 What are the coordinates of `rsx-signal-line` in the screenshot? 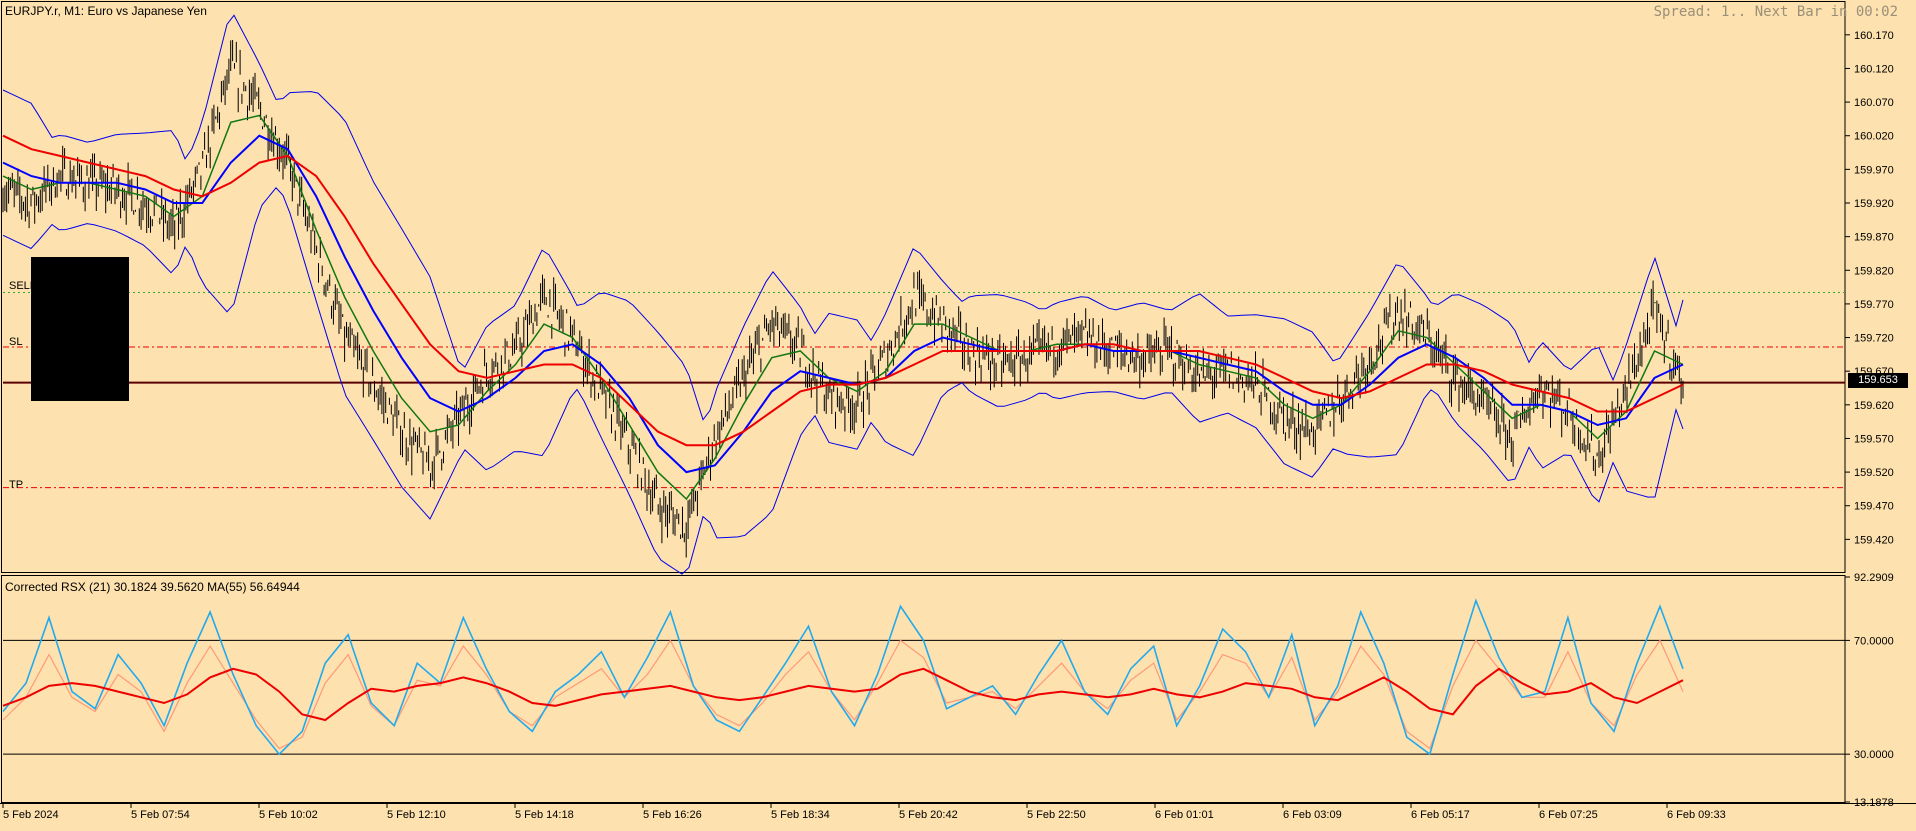 It's located at (843, 694).